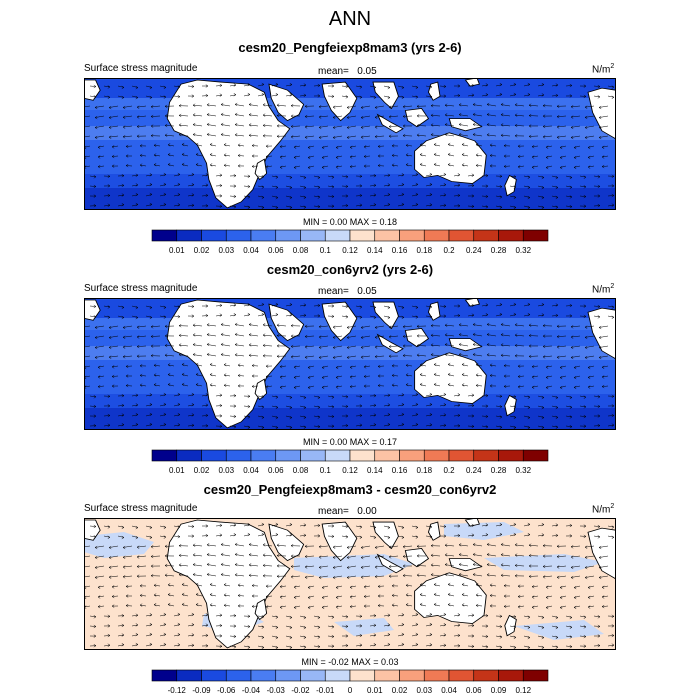 The width and height of the screenshot is (700, 700). What do you see at coordinates (350, 47) in the screenshot?
I see `panel-1-title: cesm20_Pengfeiexp8mam3 (yrs 2-6)` at bounding box center [350, 47].